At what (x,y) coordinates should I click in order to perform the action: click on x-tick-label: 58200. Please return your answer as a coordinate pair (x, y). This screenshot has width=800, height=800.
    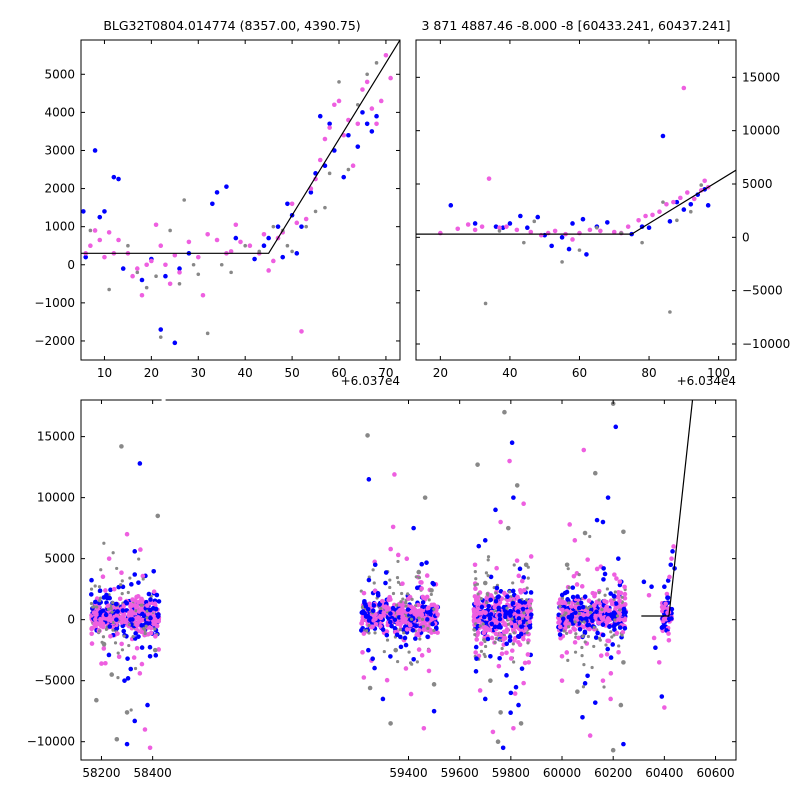
    Looking at the image, I should click on (101, 773).